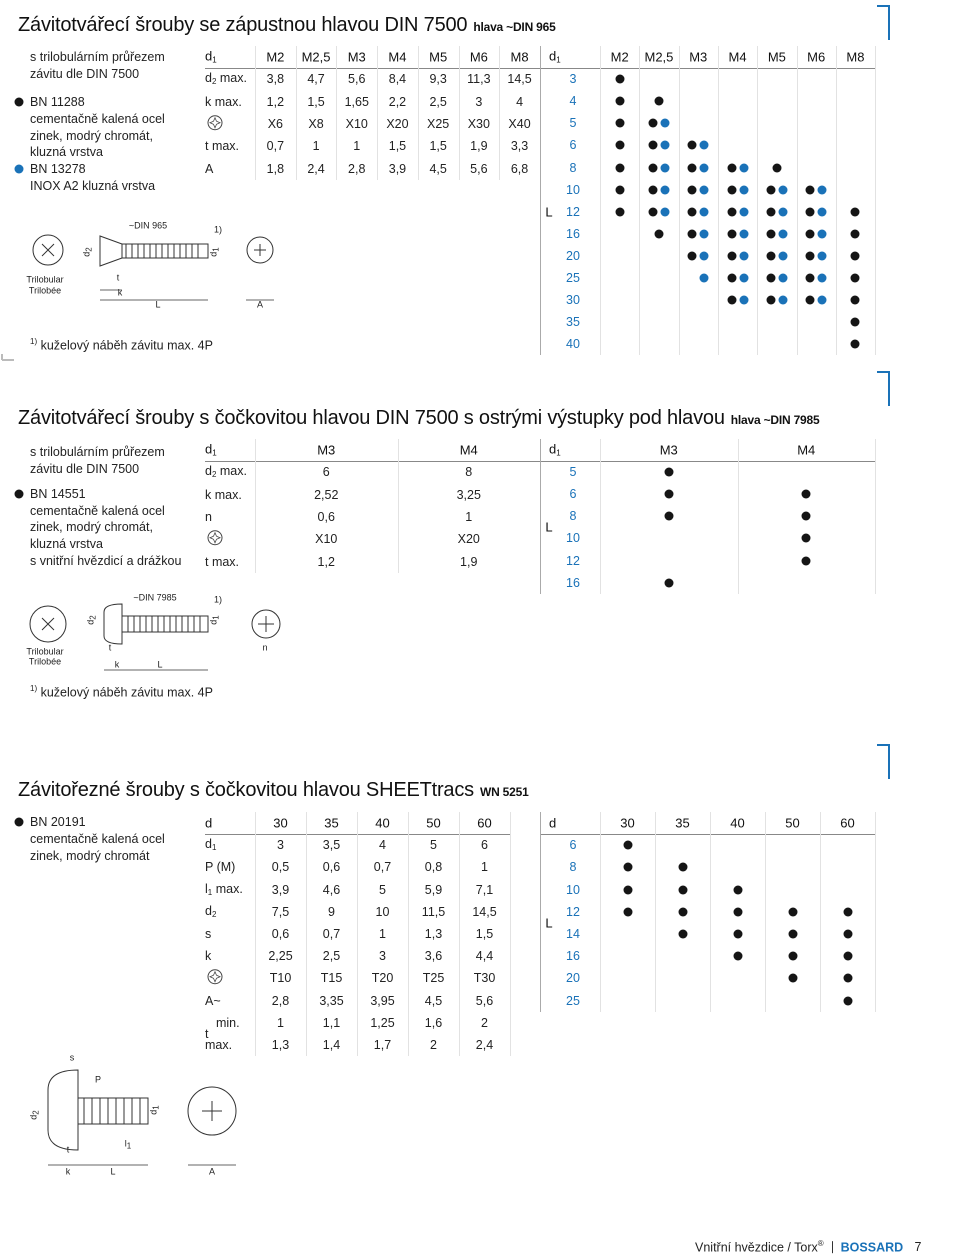 This screenshot has width=960, height=1260. I want to click on dims-value: T25, so click(433, 978).